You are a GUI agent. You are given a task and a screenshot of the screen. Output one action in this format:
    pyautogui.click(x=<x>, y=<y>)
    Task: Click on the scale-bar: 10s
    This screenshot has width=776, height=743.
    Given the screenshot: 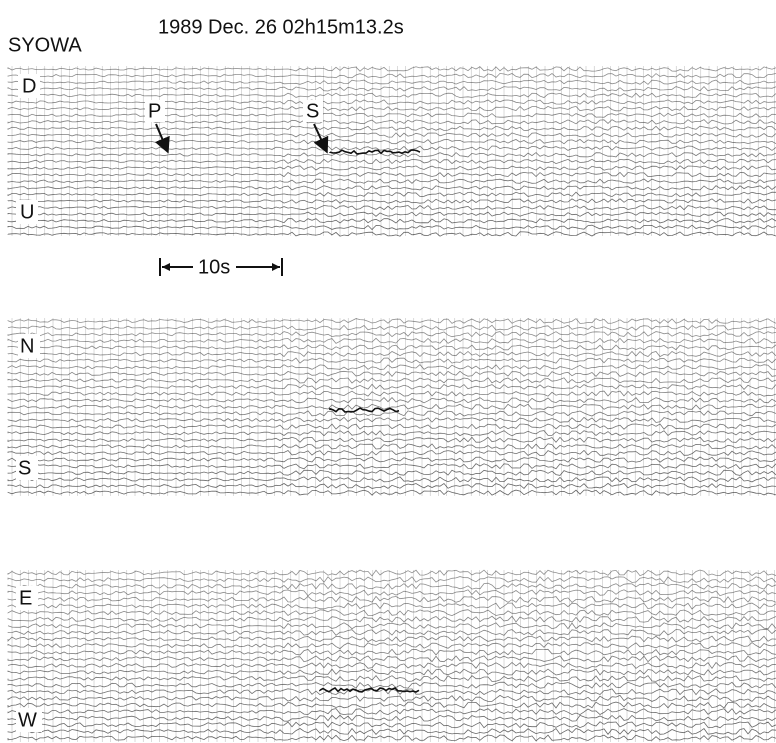 What is the action you would take?
    pyautogui.click(x=221, y=267)
    